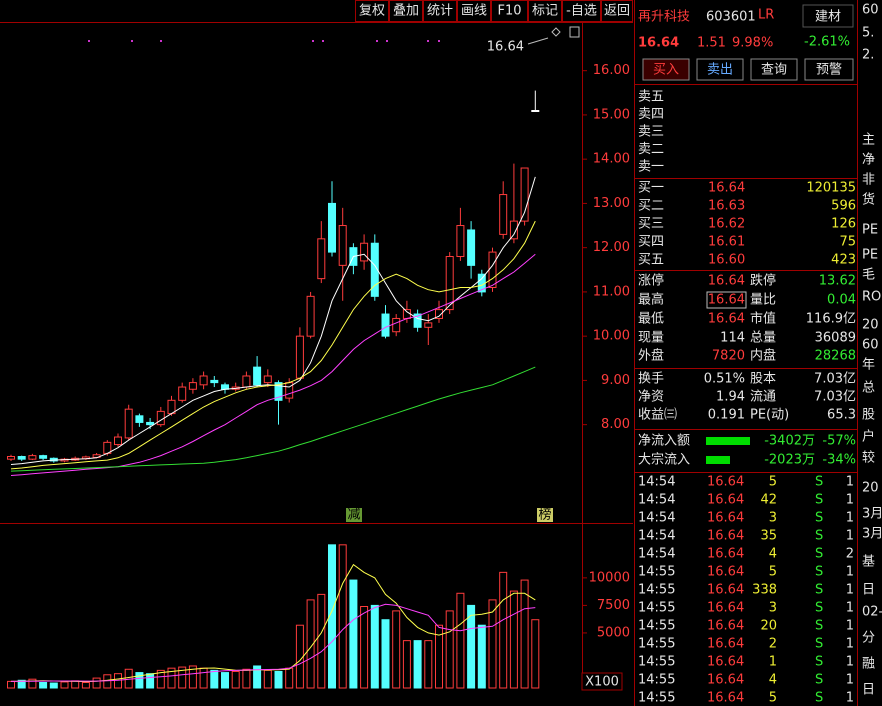 This screenshot has width=882, height=706. I want to click on price-annotation: 16.64, so click(505, 47).